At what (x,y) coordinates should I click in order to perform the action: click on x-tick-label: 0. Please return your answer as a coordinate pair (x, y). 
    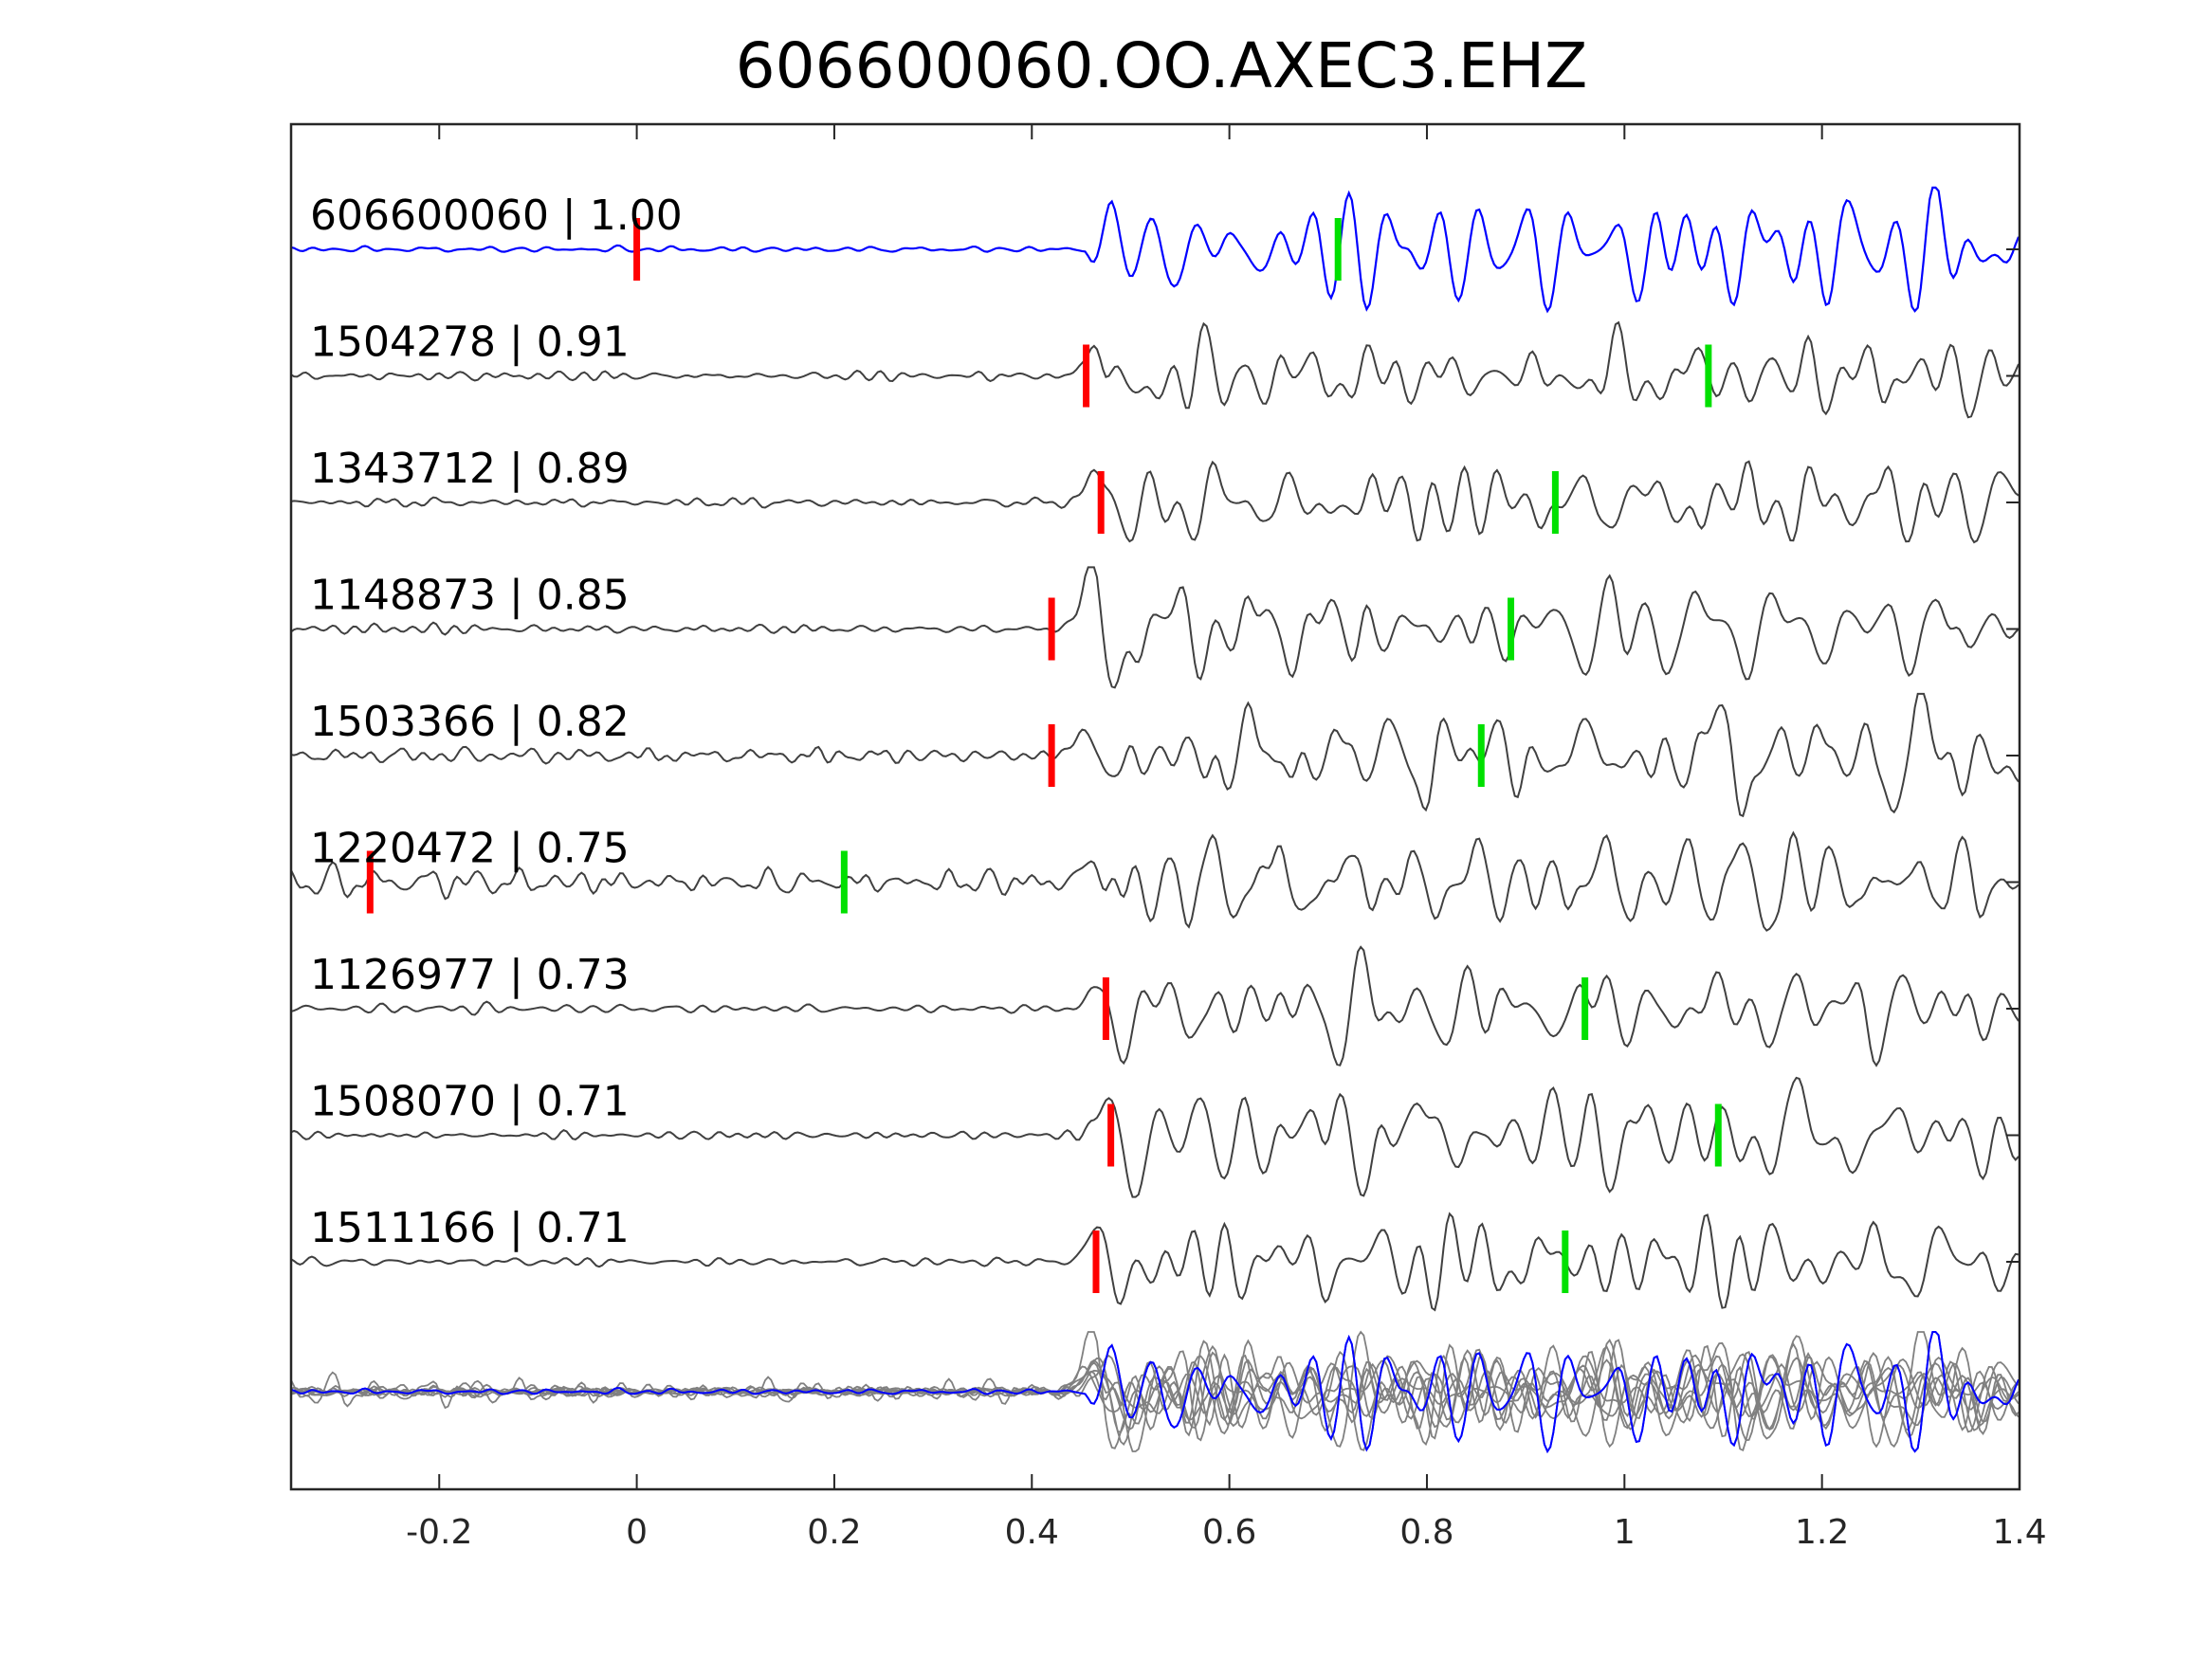
    Looking at the image, I should click on (637, 1532).